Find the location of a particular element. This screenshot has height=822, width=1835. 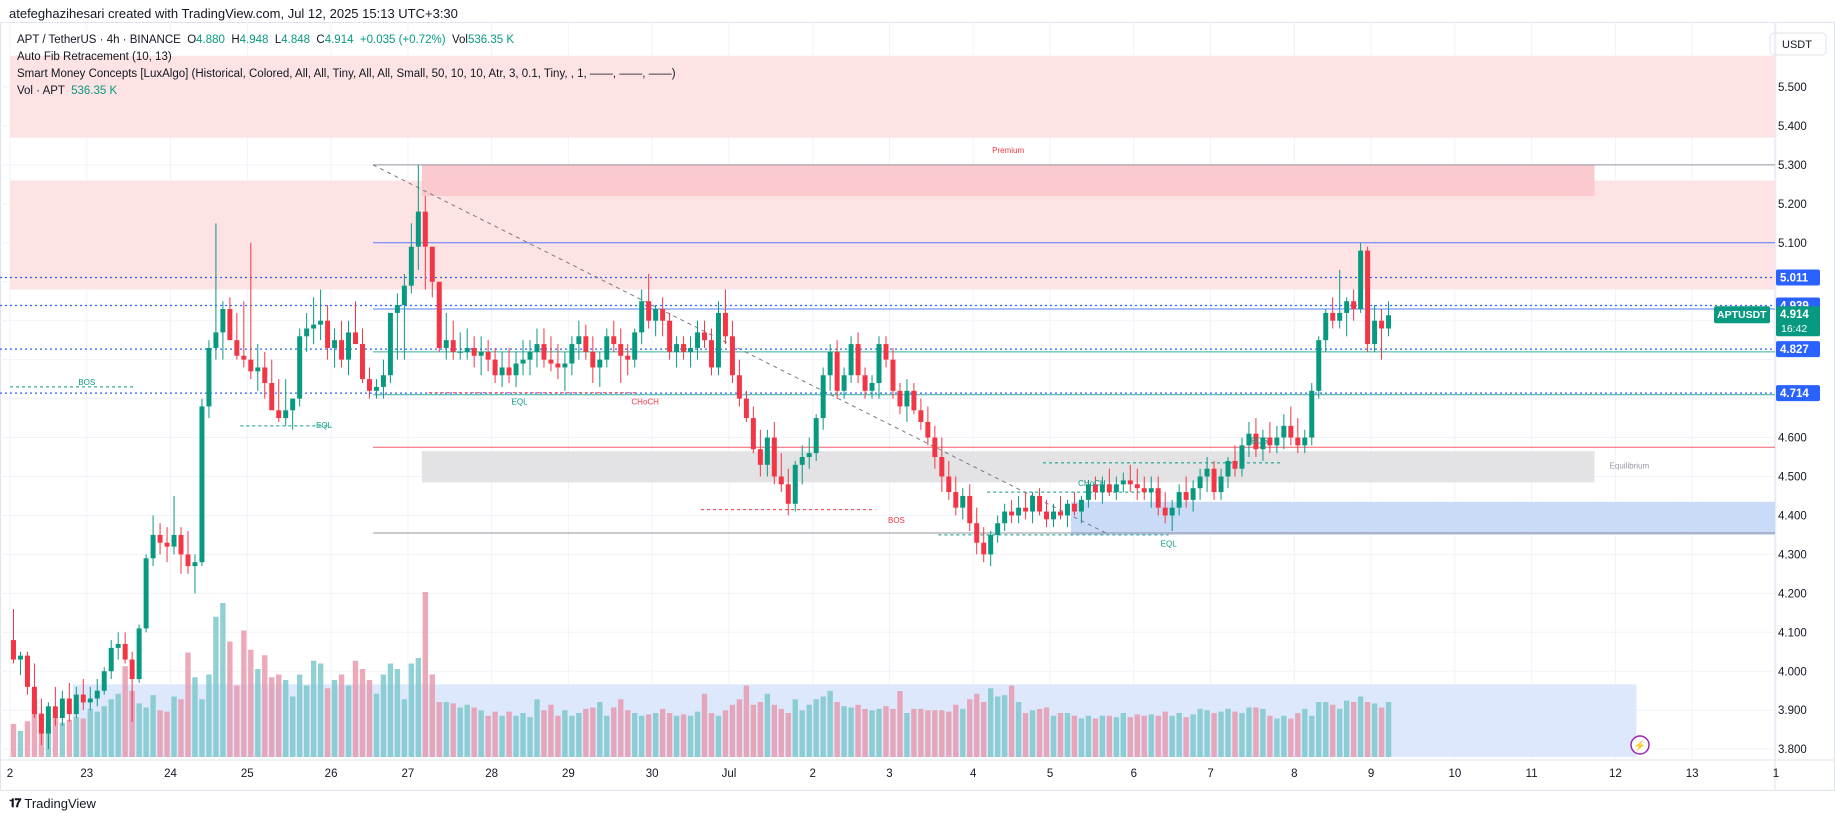

indicator-volume-value: 536.35 K is located at coordinates (94, 91).